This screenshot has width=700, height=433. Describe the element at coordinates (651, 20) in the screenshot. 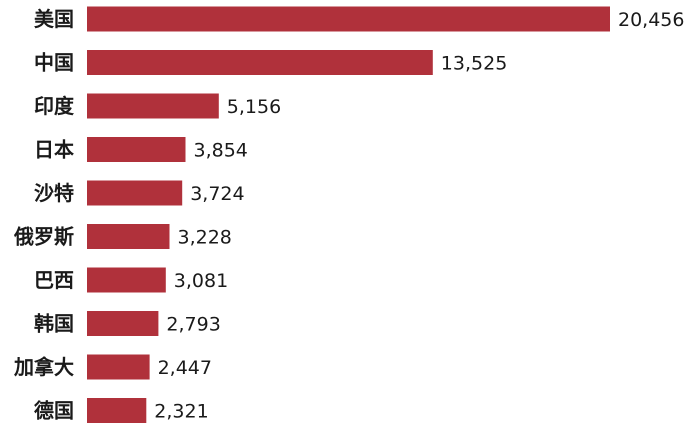

I see `value-label: 20,456` at that location.